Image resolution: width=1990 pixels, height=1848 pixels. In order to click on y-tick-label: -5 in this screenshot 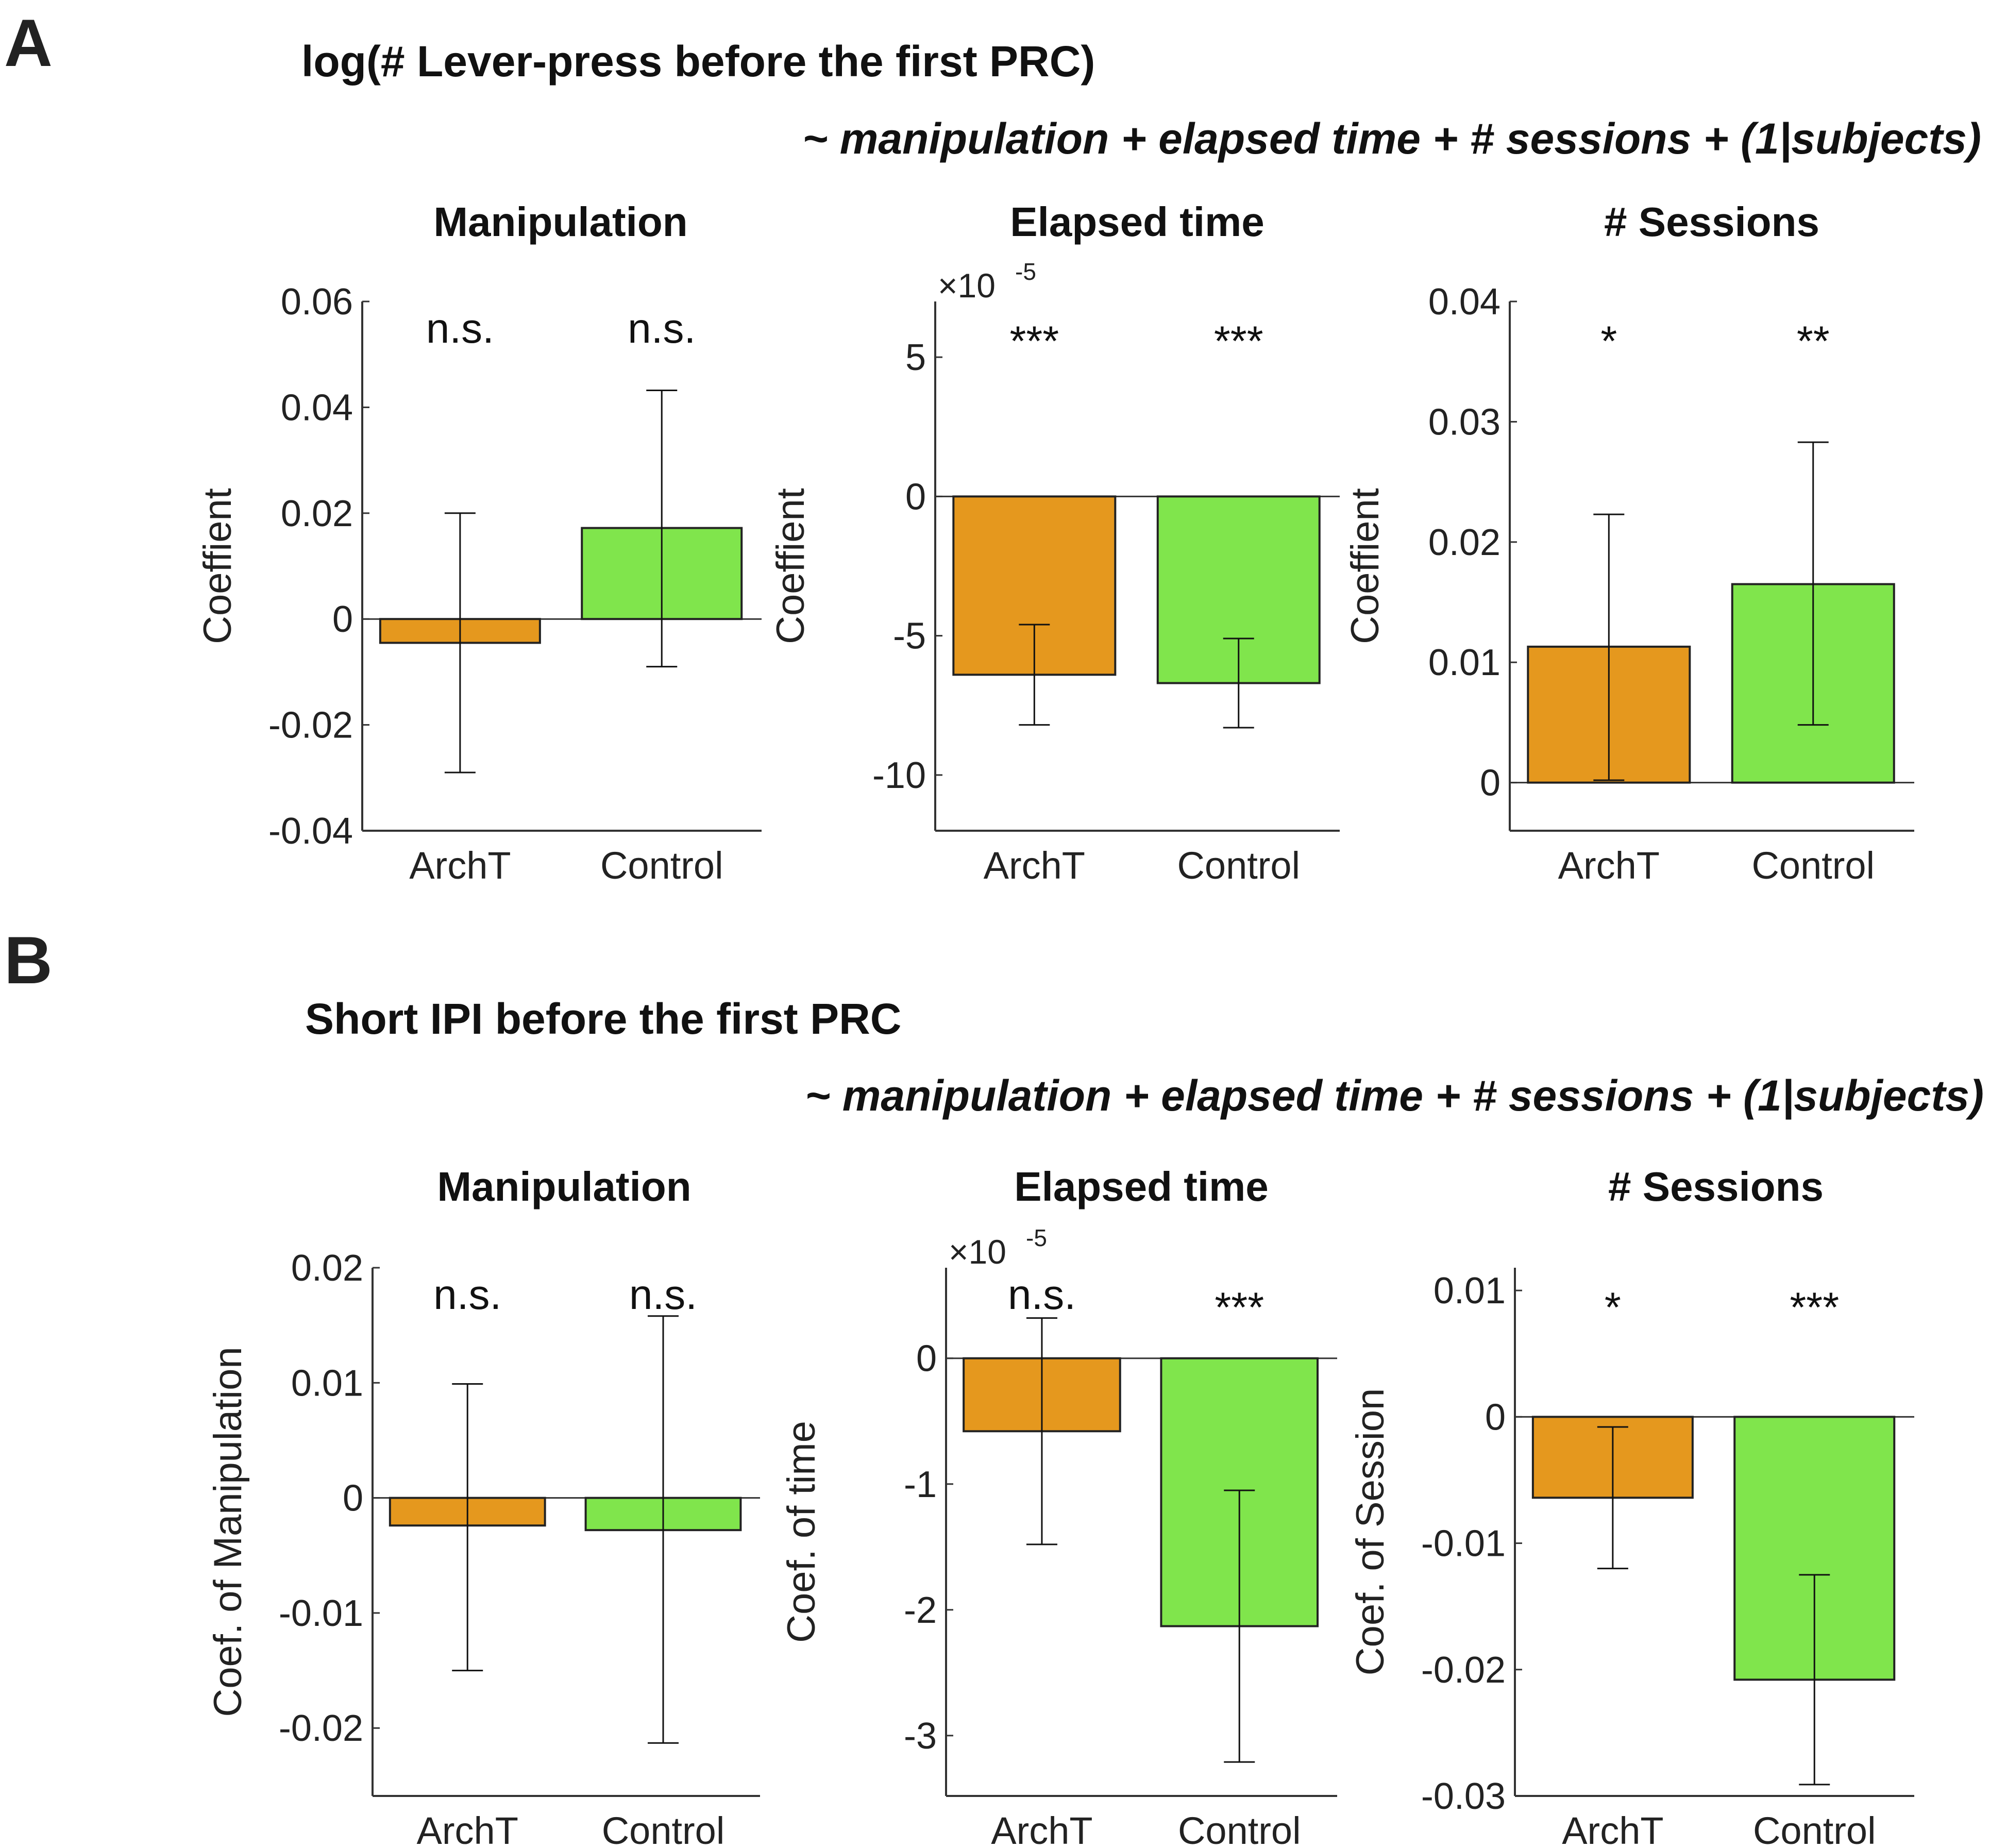, I will do `click(909, 636)`.